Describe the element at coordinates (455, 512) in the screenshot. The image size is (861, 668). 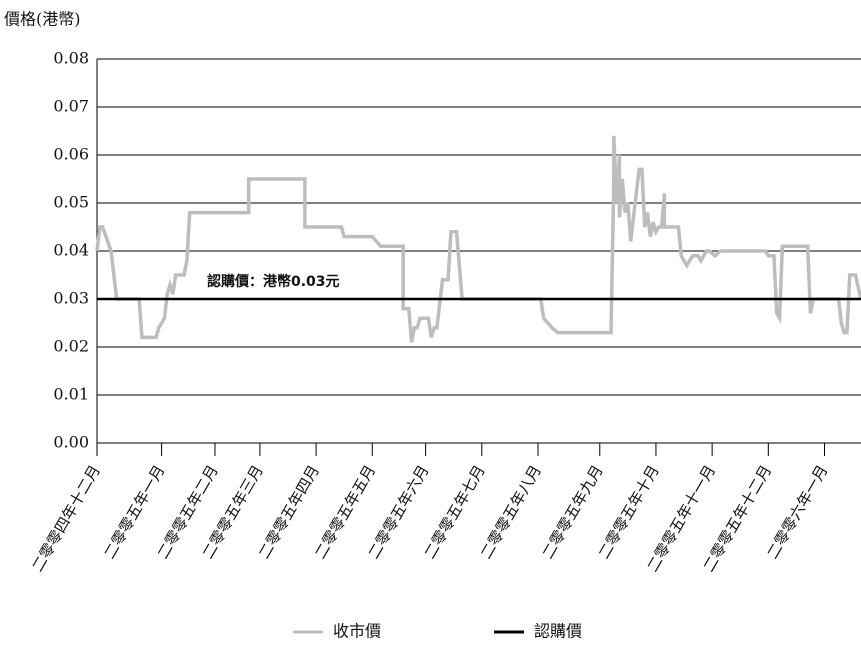
I see `x-tick-label: 二零零五年七月` at that location.